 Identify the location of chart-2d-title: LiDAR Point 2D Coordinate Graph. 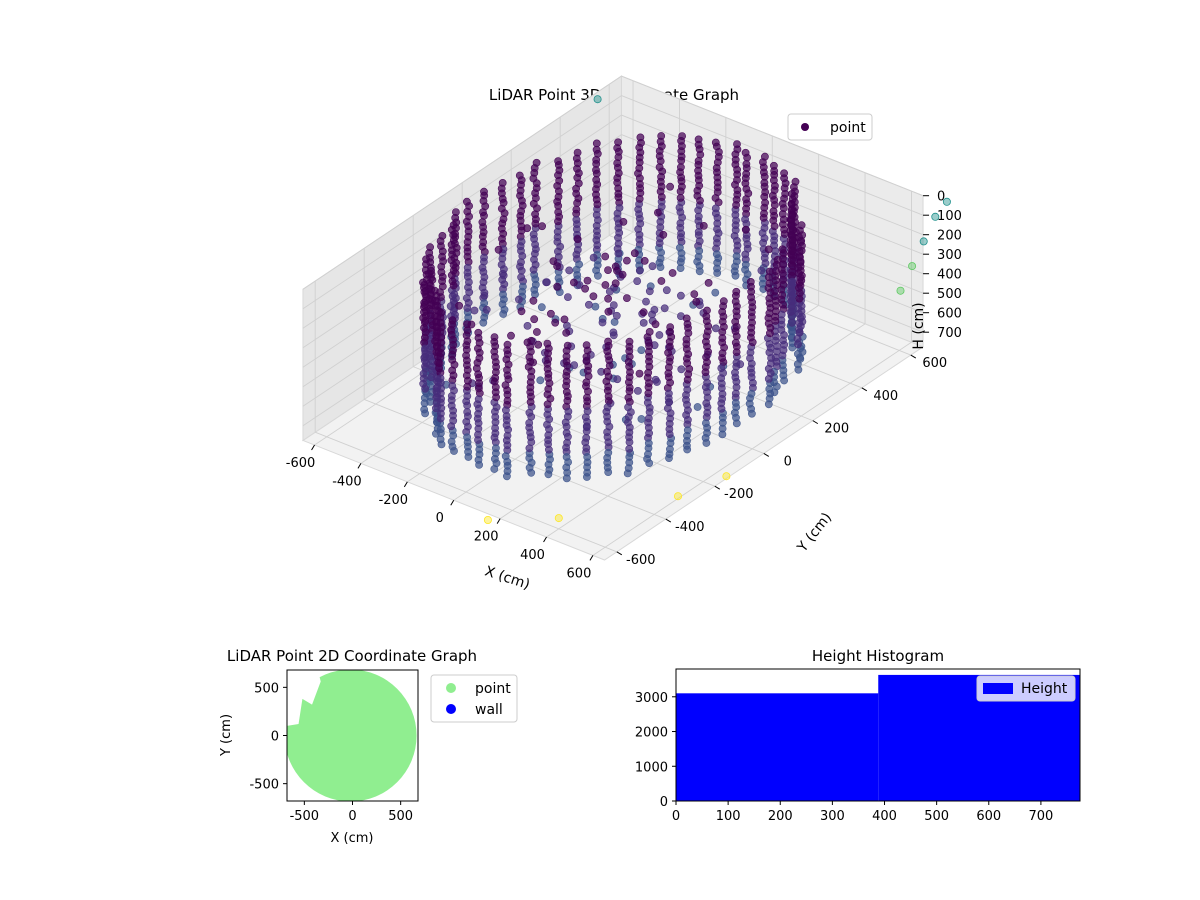
(352, 656).